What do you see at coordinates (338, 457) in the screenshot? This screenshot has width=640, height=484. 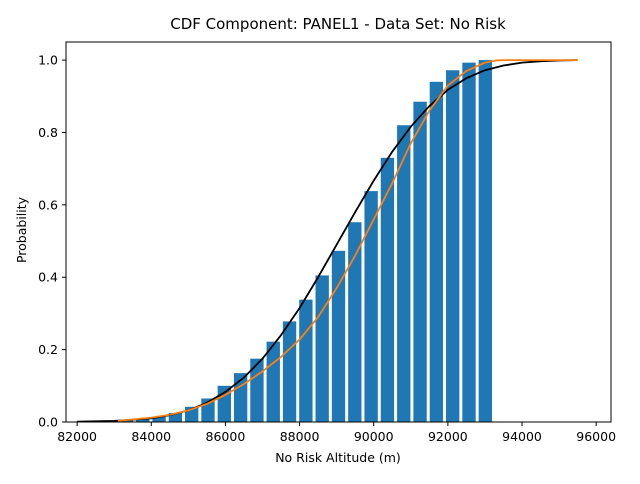 I see `x-axis-label: No Risk Altitude (m)` at bounding box center [338, 457].